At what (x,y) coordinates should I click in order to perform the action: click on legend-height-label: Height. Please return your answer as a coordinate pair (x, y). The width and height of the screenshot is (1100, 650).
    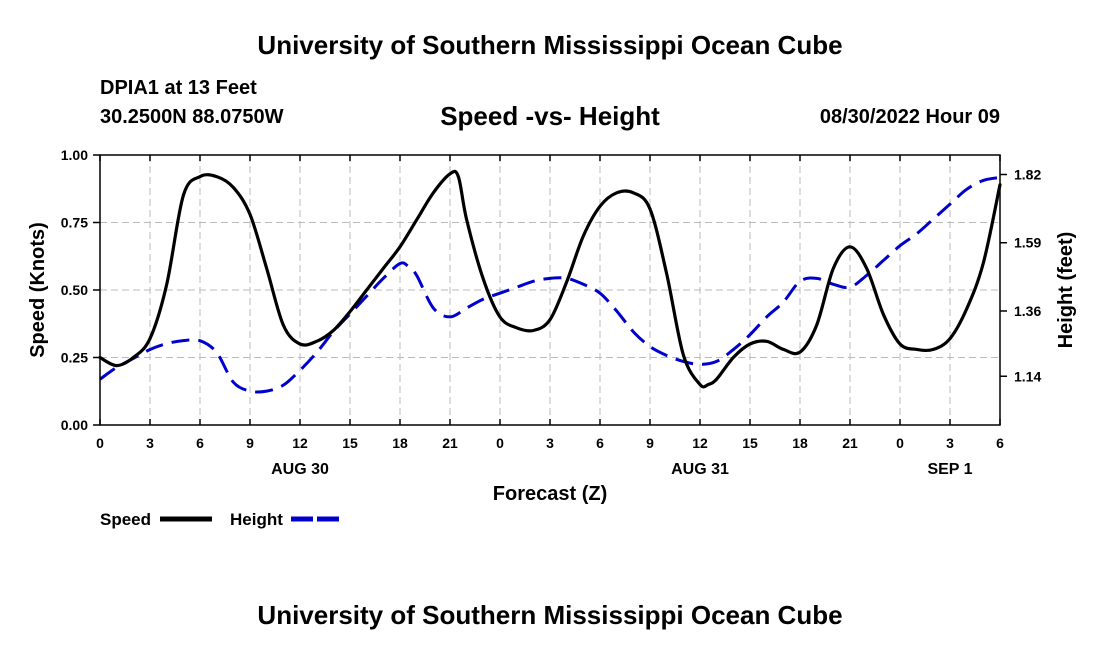
    Looking at the image, I should click on (256, 519).